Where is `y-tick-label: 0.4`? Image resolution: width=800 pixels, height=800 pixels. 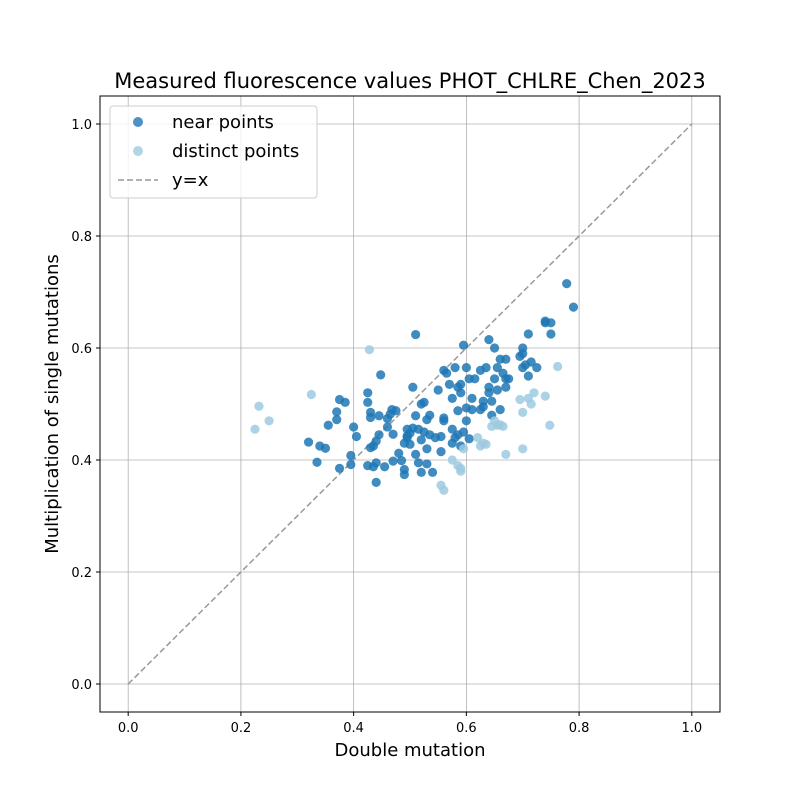 y-tick-label: 0.4 is located at coordinates (81, 461).